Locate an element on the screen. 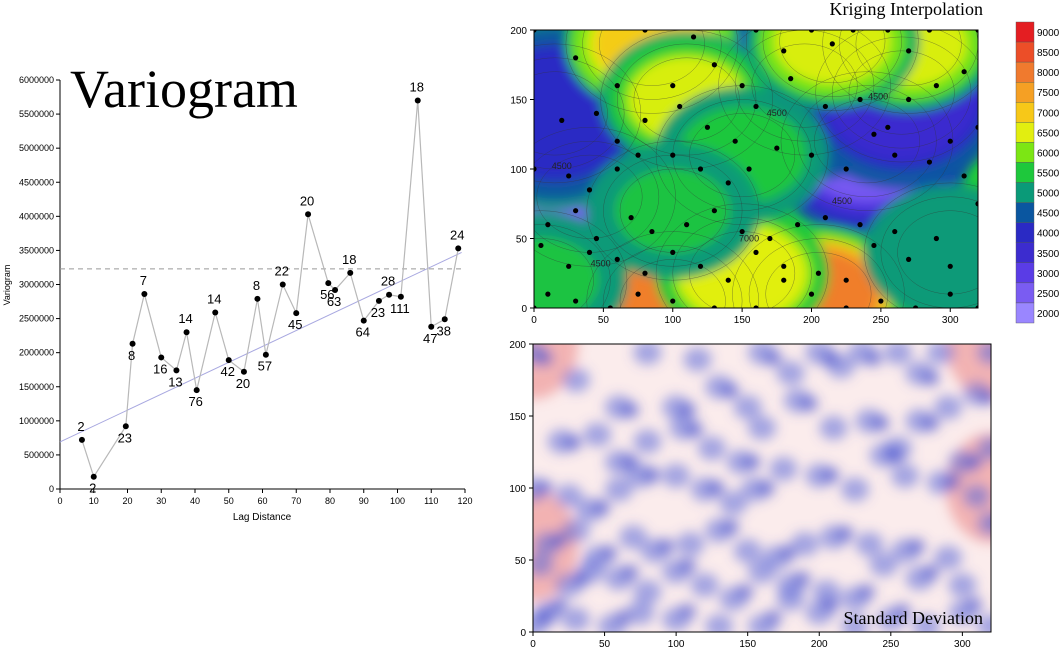 The width and height of the screenshot is (1060, 656). legend-tick-label: 2000 is located at coordinates (1048, 314).